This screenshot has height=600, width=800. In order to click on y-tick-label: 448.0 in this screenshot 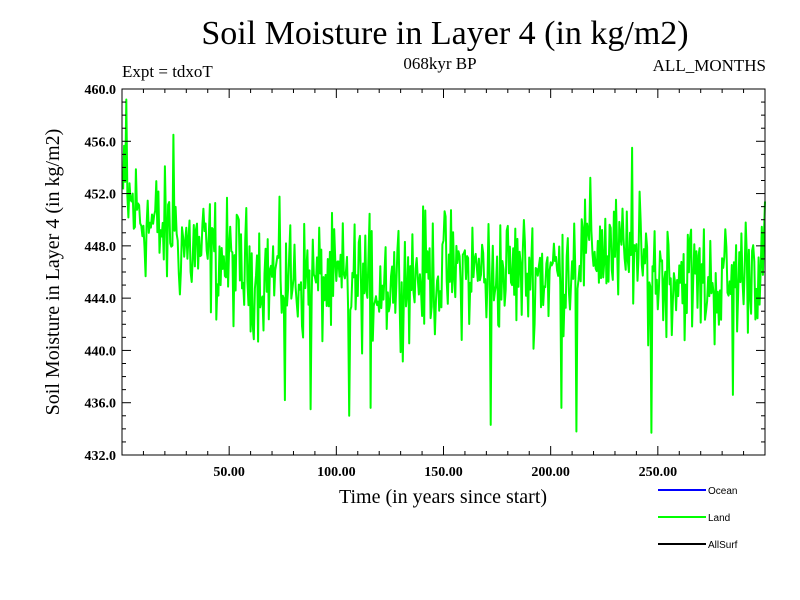, I will do `click(101, 247)`.